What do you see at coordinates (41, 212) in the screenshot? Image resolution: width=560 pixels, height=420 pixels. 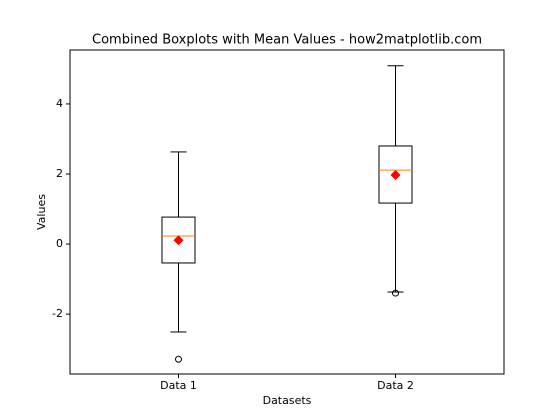 I see `y-axis-label: Values` at bounding box center [41, 212].